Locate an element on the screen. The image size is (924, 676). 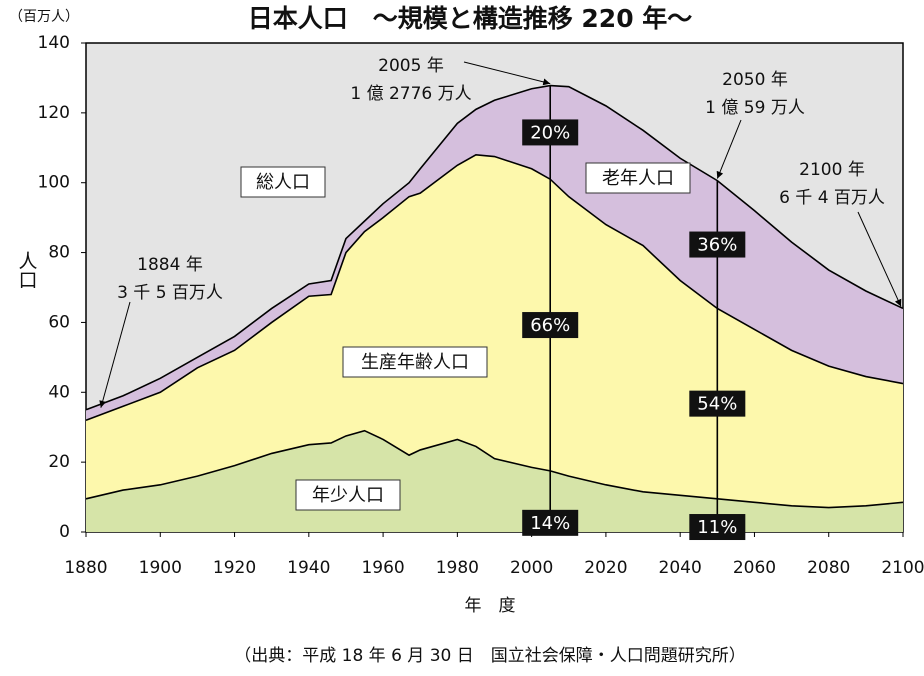
y-axis-label: 人口 is located at coordinates (27, 270).